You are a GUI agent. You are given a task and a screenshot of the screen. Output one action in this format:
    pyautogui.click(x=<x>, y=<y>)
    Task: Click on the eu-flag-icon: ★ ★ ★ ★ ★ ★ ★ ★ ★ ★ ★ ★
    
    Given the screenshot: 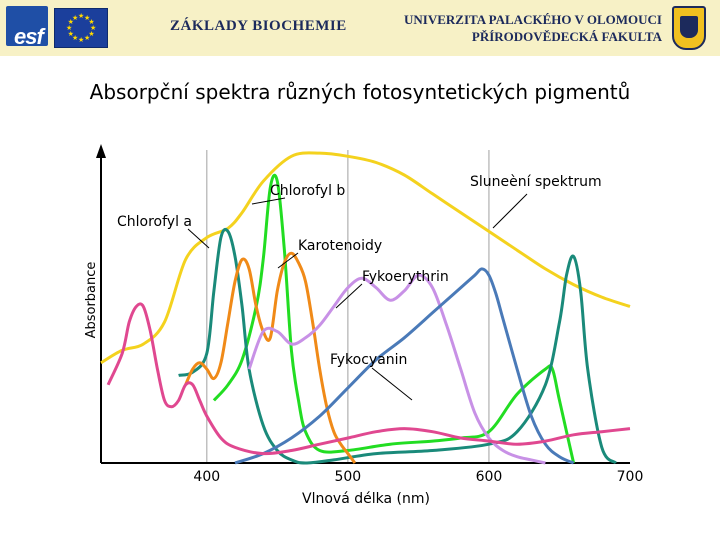 What is the action you would take?
    pyautogui.click(x=81, y=28)
    